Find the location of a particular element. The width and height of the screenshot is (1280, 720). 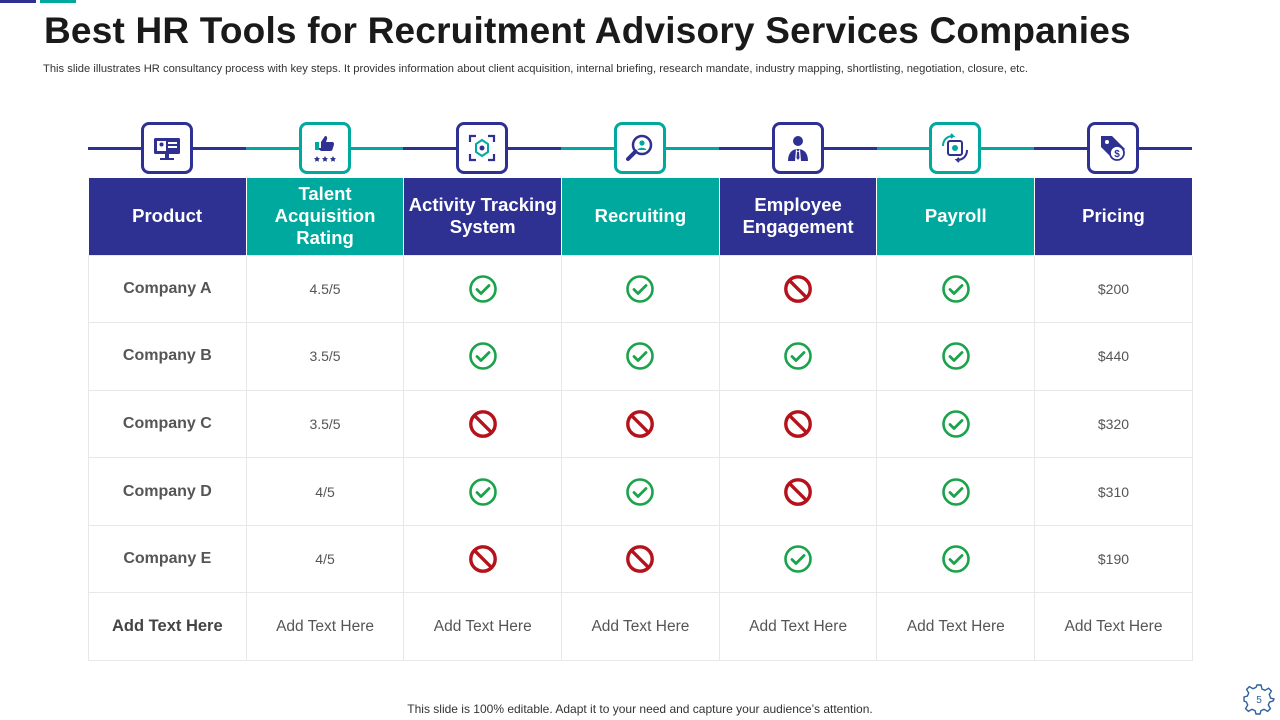

column-header: Product is located at coordinates (167, 216).